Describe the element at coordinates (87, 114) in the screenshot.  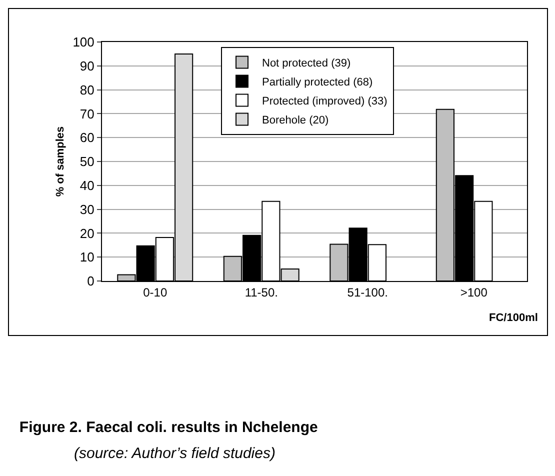
I see `y-tick-label: 70` at that location.